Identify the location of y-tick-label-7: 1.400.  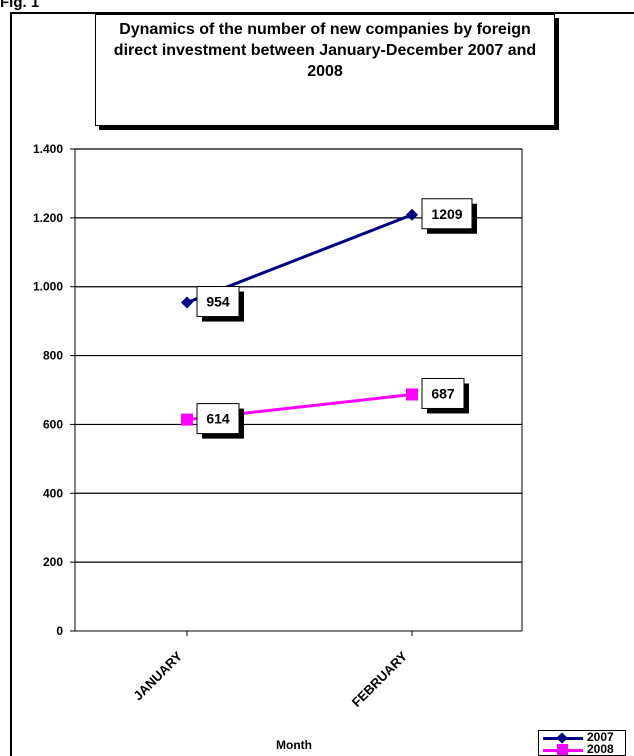
(48, 149).